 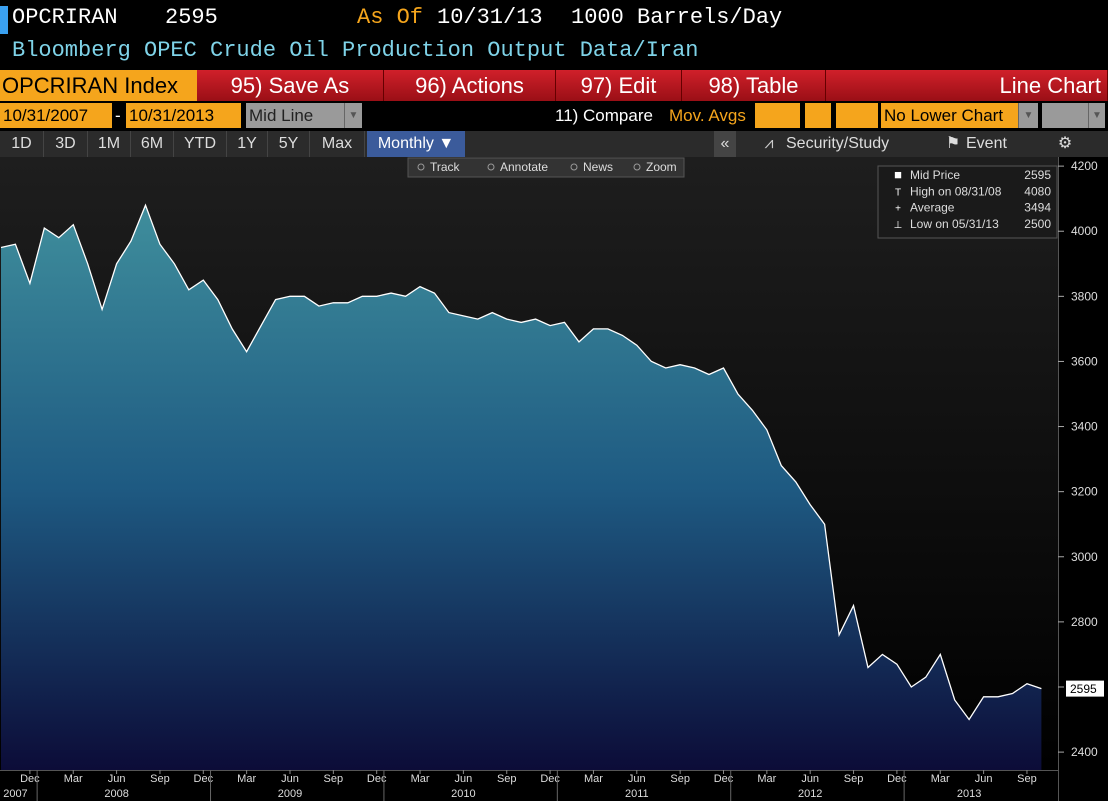 I want to click on start-date: 10/31/2007, so click(x=56, y=115).